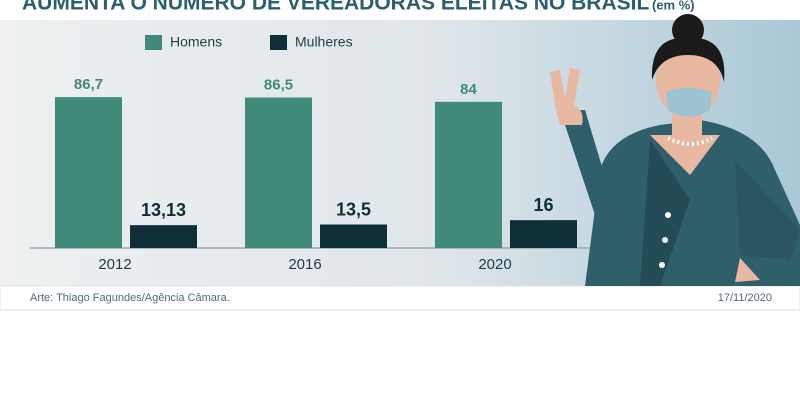 The width and height of the screenshot is (800, 400). What do you see at coordinates (353, 209) in the screenshot?
I see `data-label: 13,5` at bounding box center [353, 209].